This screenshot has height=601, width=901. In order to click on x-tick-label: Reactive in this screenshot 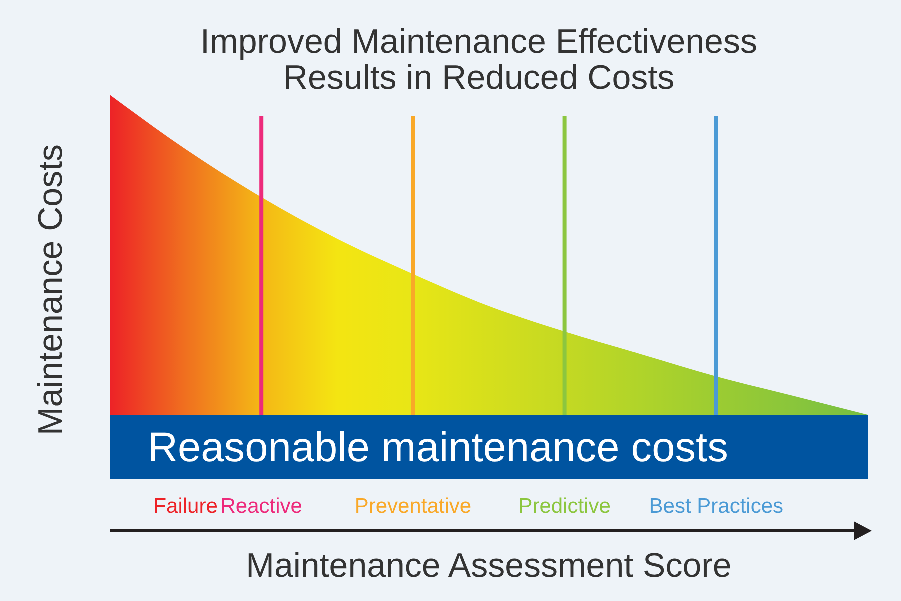, I will do `click(261, 506)`.